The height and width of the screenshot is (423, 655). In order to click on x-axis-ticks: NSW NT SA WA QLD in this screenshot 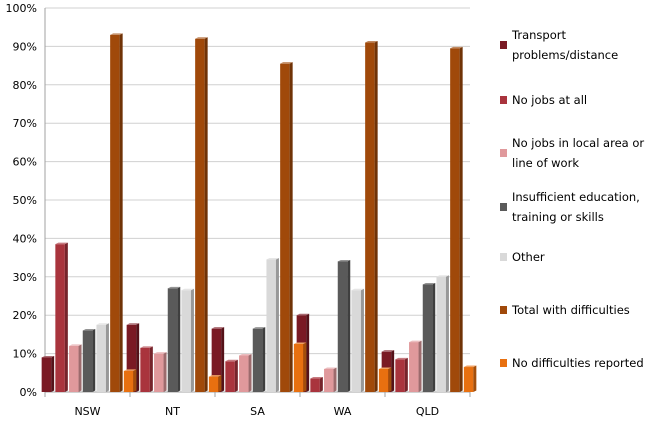, I will do `click(257, 405)`.